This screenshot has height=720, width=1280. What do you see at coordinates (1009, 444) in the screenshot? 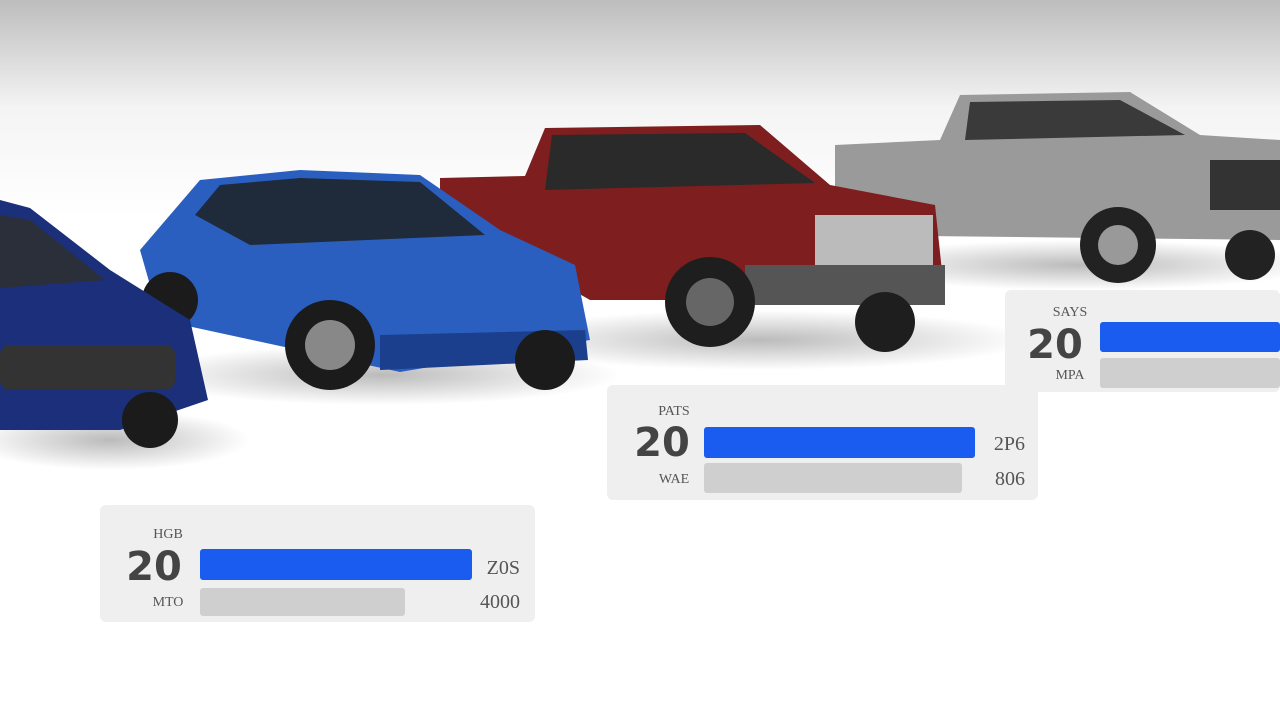
I see `right-top-value: 2P6` at bounding box center [1009, 444].